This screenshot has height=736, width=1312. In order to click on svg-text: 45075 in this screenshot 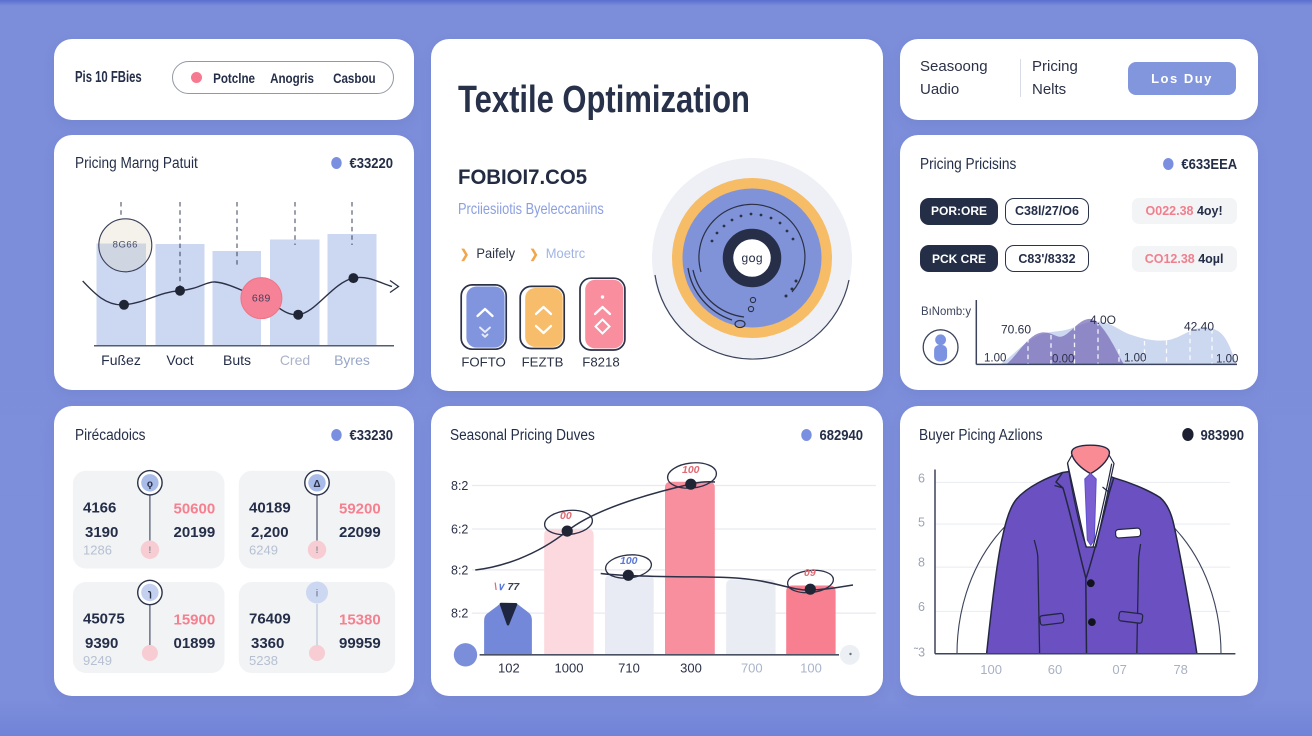, I will do `click(104, 619)`.